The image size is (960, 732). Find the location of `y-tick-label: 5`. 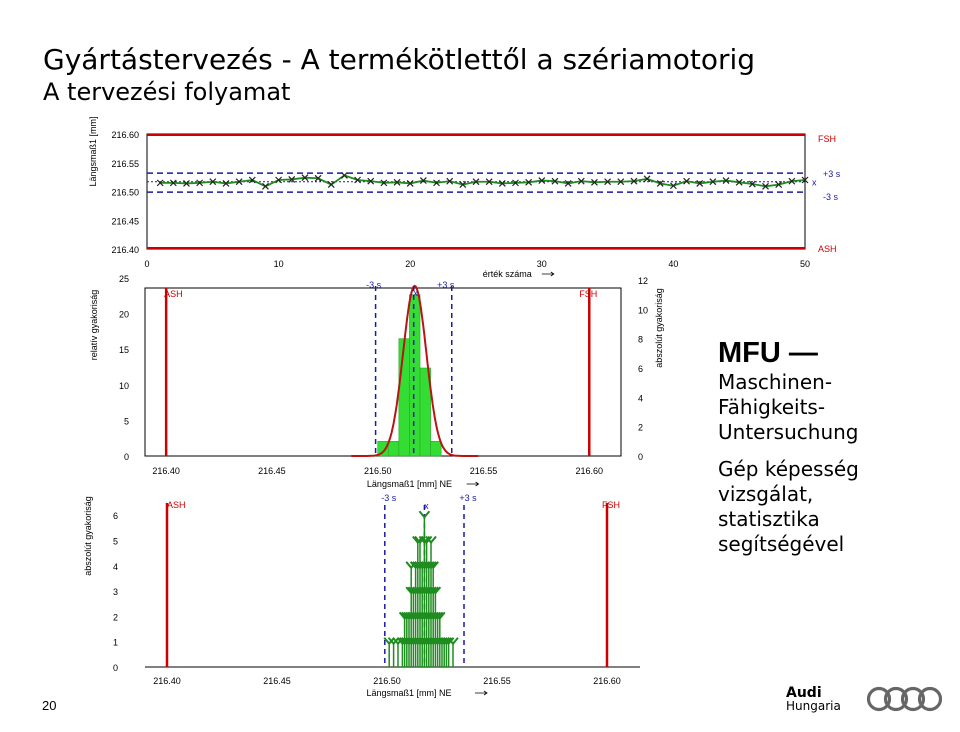

y-tick-label: 5 is located at coordinates (115, 542).